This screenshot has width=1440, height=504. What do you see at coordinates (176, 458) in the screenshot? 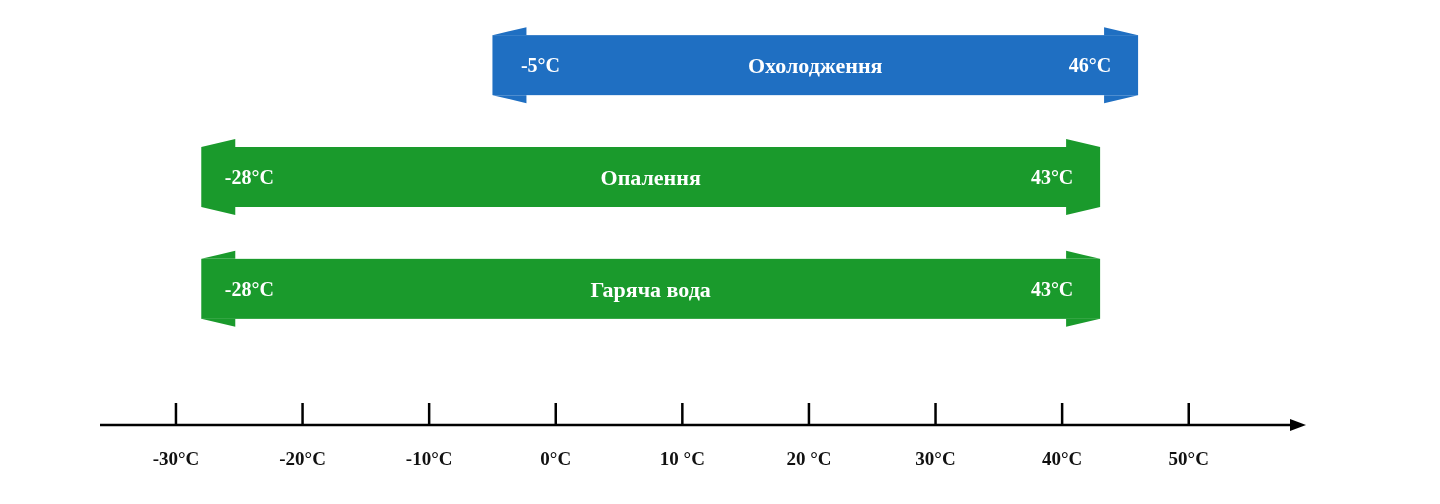
I see `x-tick-label: -30°C` at bounding box center [176, 458].